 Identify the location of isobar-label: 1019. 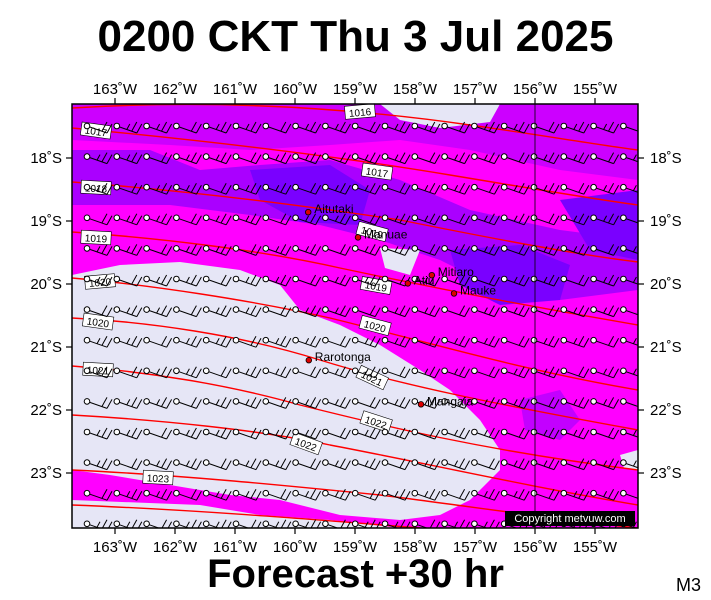
(96, 239).